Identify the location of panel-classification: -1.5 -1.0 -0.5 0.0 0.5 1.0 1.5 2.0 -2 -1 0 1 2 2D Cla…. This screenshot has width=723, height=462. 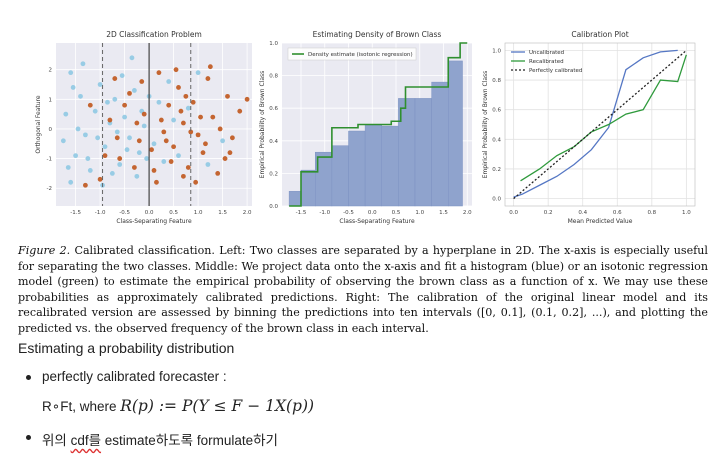
(143, 127).